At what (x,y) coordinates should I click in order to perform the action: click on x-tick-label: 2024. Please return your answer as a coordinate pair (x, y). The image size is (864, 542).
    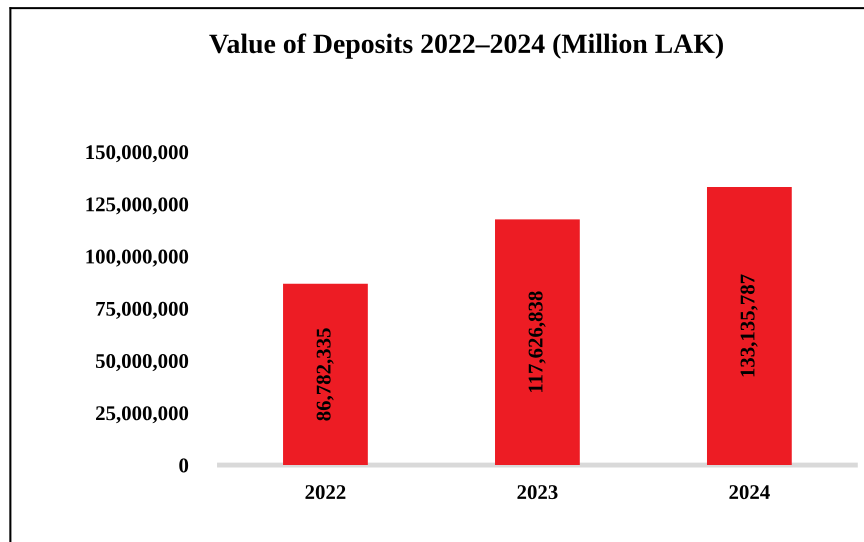
    Looking at the image, I should click on (749, 492).